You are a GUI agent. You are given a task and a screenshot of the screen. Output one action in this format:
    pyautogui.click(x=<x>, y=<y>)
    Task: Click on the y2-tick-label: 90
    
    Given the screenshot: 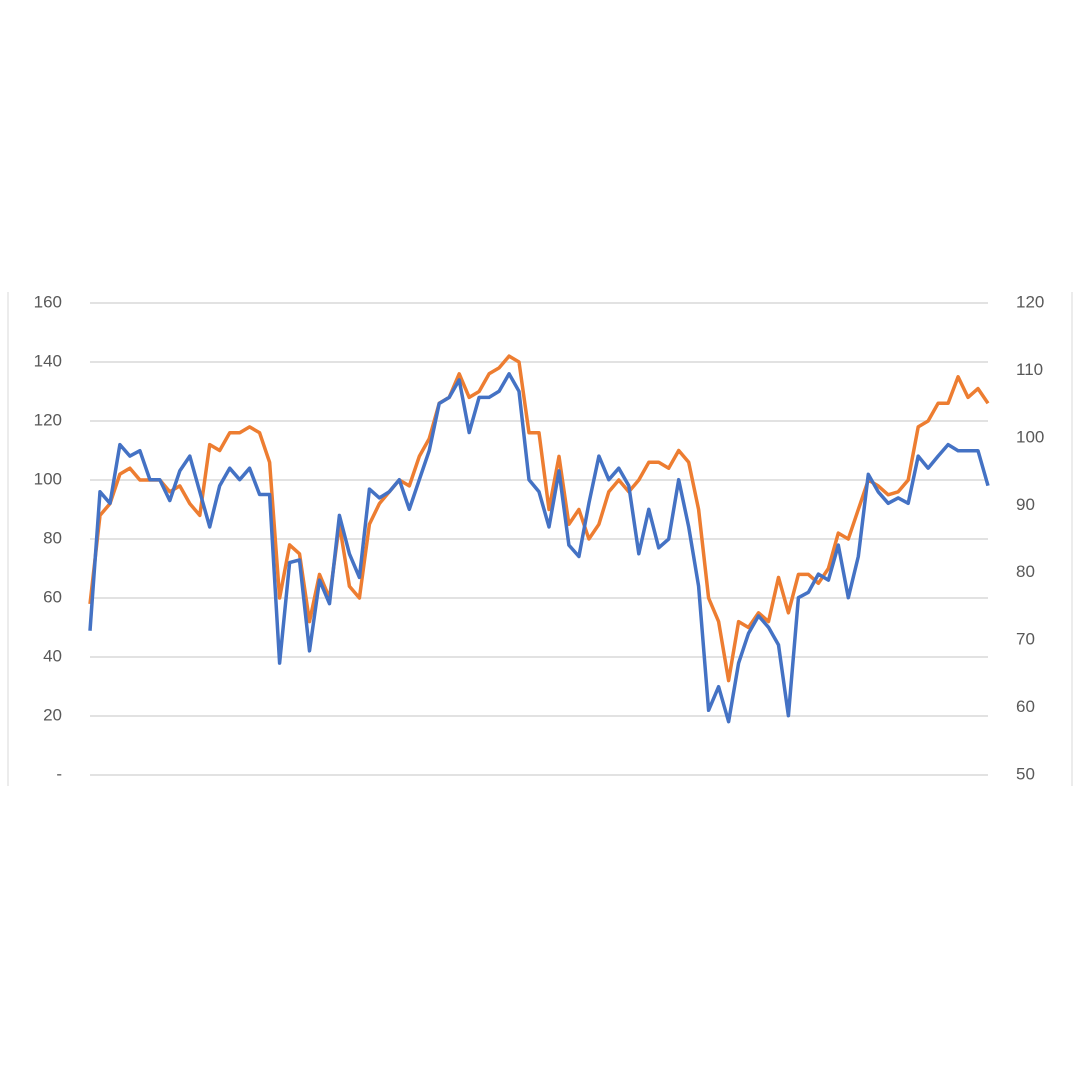 What is the action you would take?
    pyautogui.click(x=1025, y=504)
    